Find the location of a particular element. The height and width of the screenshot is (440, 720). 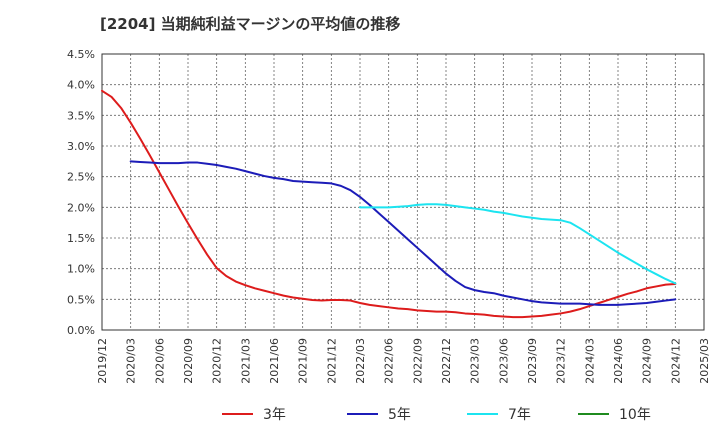

x-tick-label: 2023/09 is located at coordinates (532, 361).